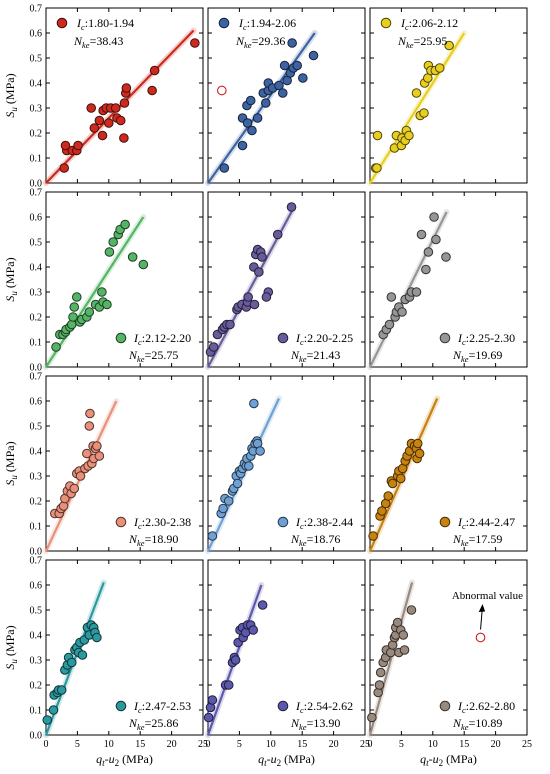  What do you see at coordinates (162, 339) in the screenshot?
I see `legend-ic-label: Ic:2.12-2.20` at bounding box center [162, 339].